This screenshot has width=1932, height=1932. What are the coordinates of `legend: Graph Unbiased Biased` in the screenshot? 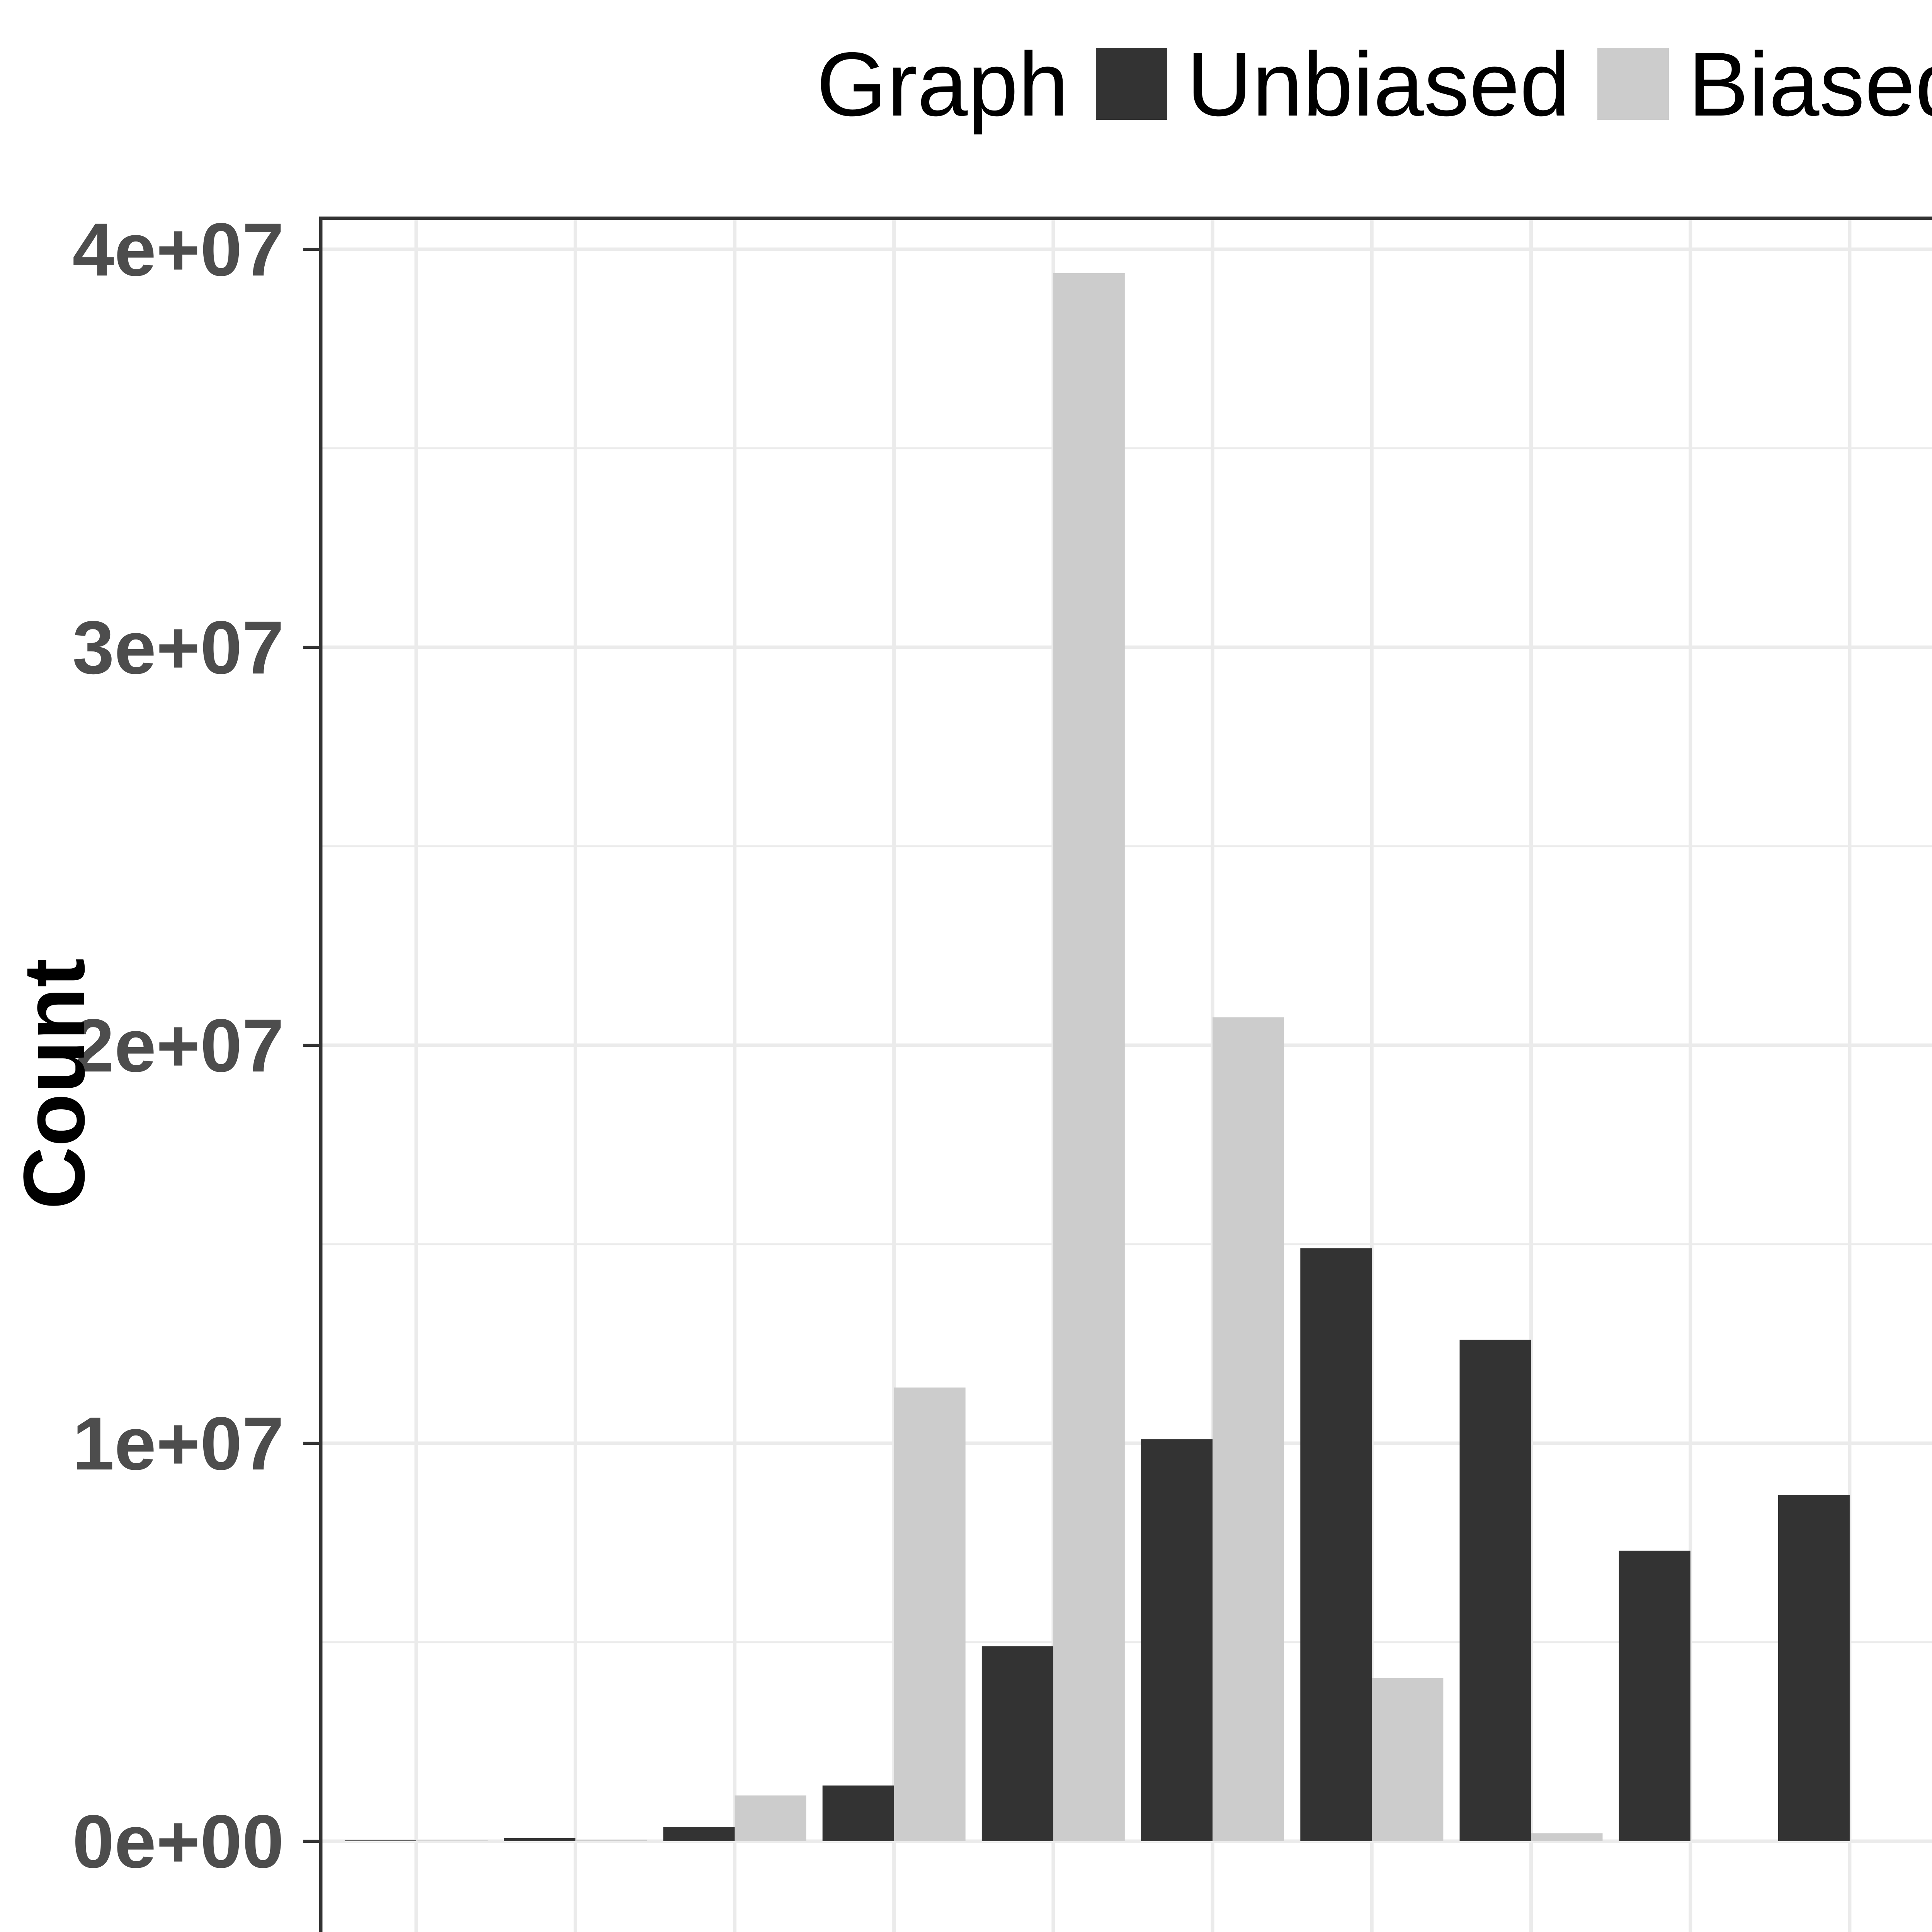 It's located at (966, 84).